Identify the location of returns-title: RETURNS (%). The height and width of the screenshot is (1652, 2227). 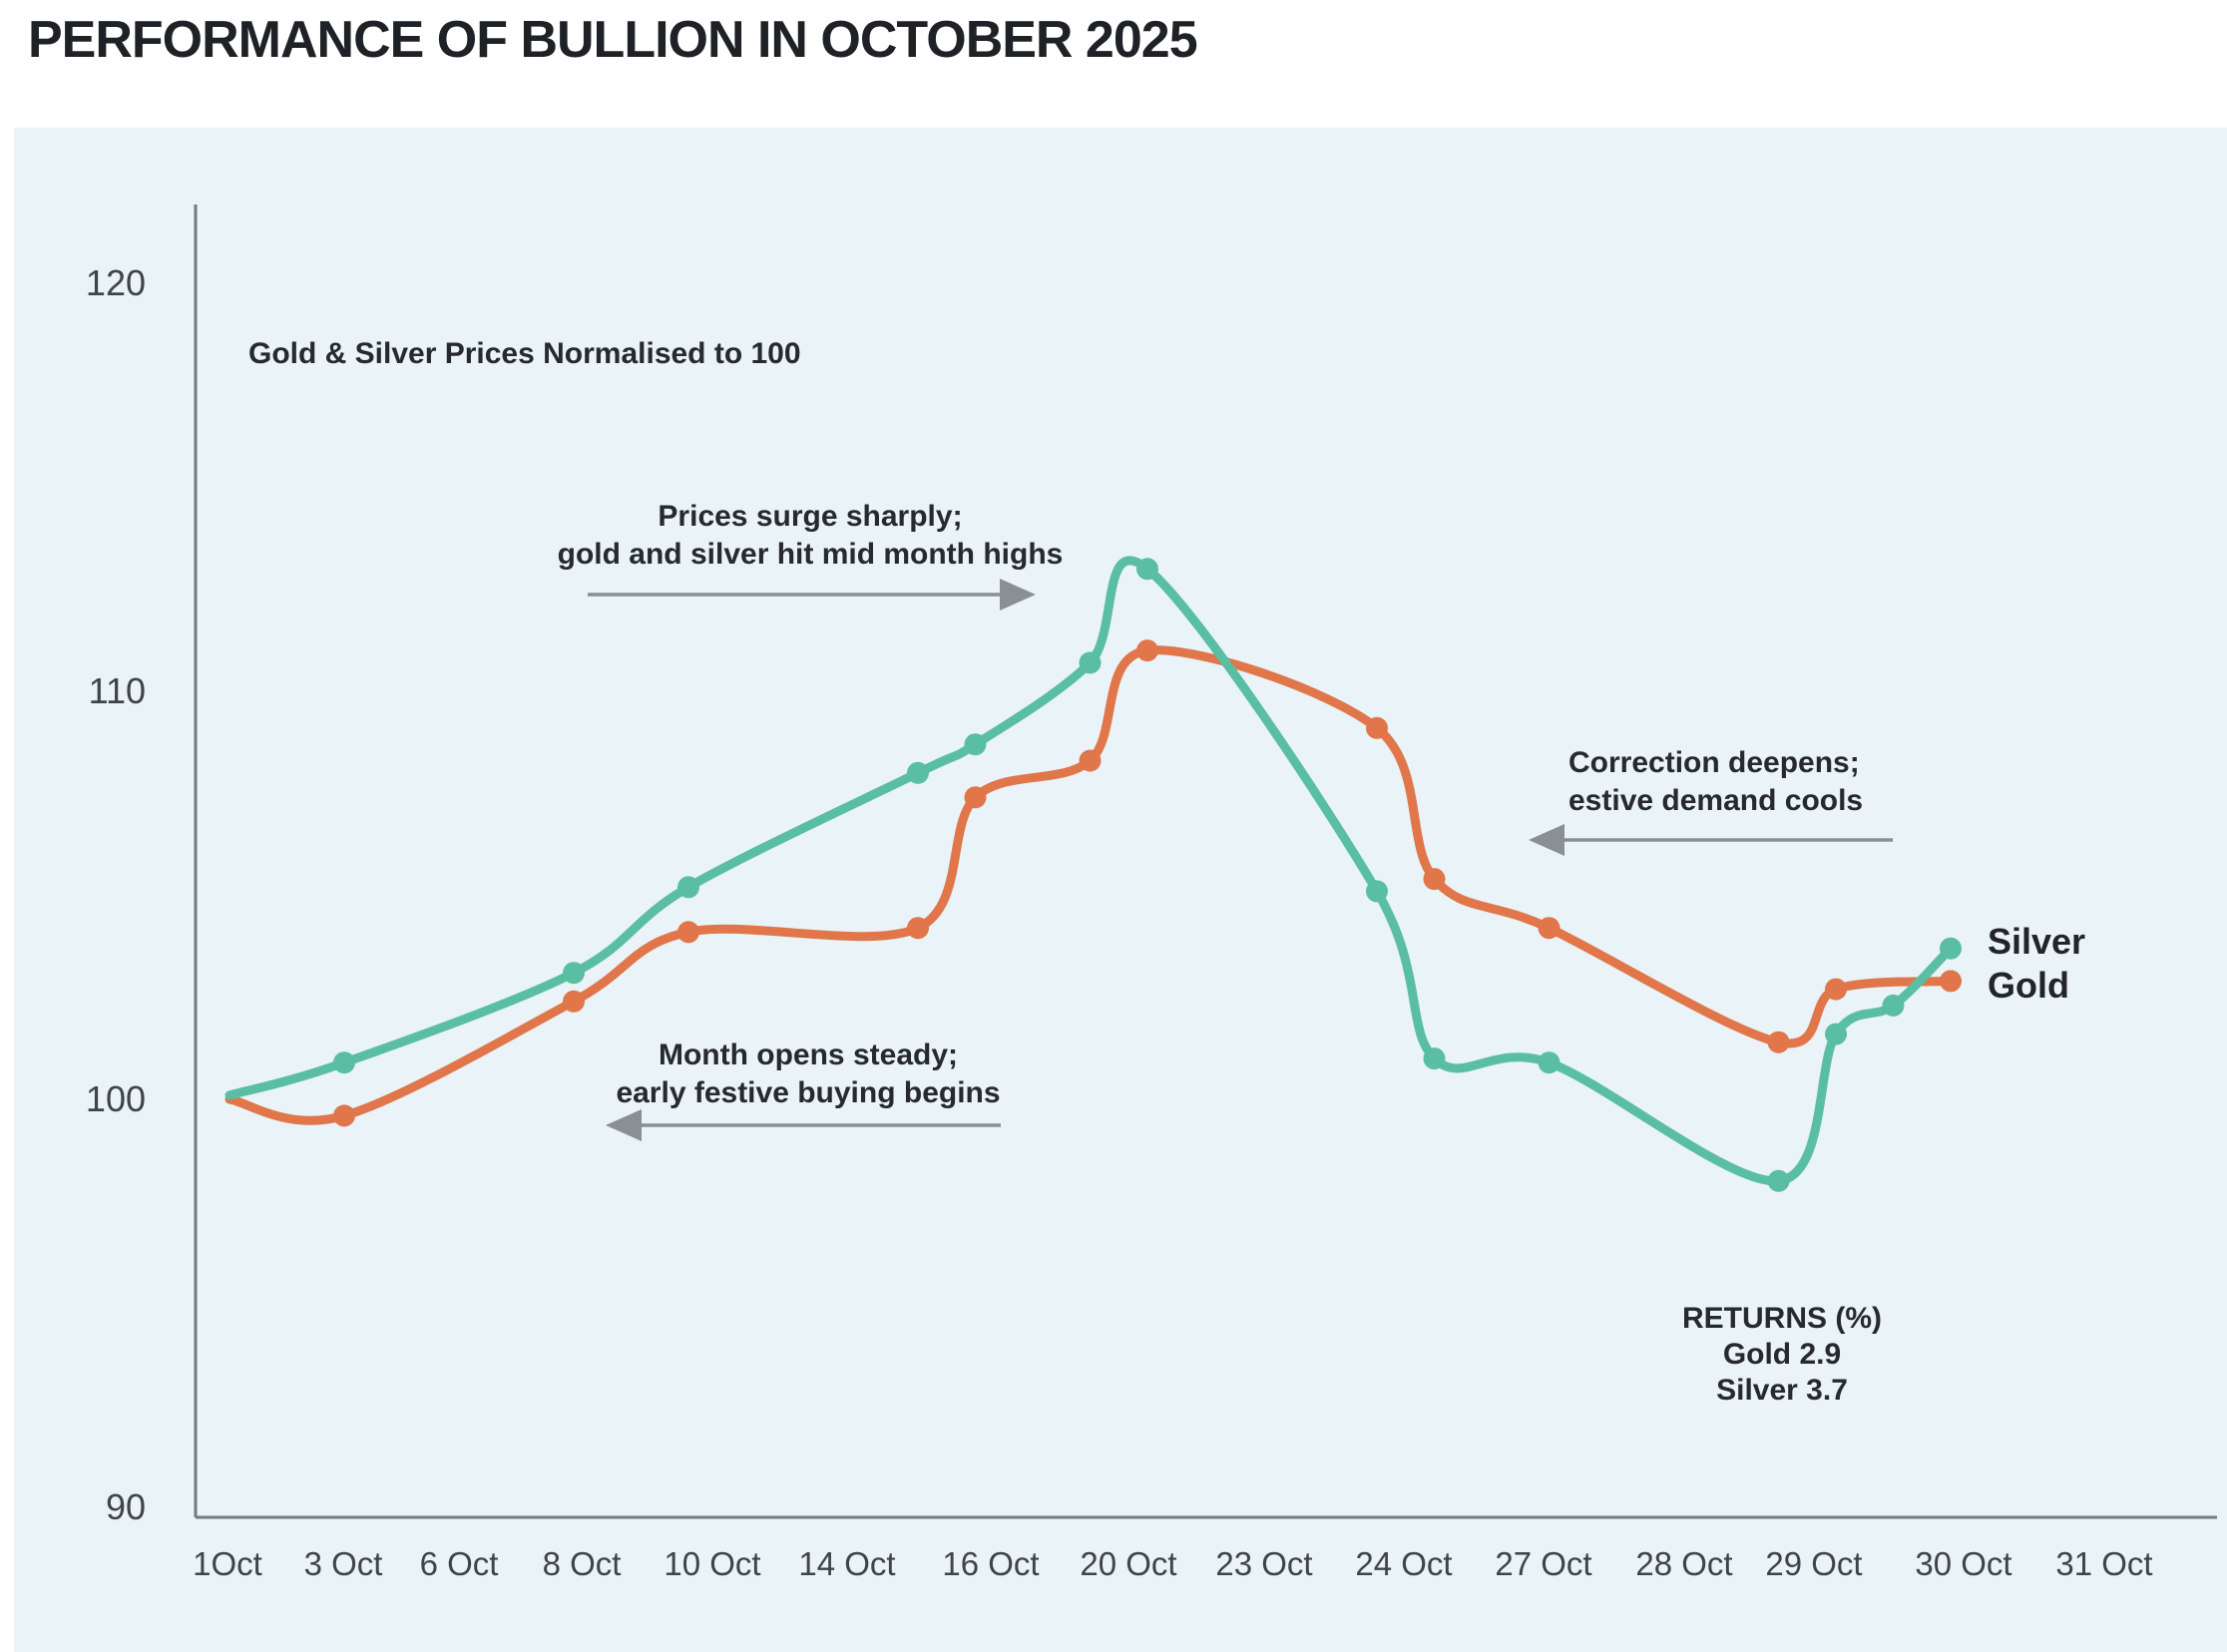
(1782, 1318).